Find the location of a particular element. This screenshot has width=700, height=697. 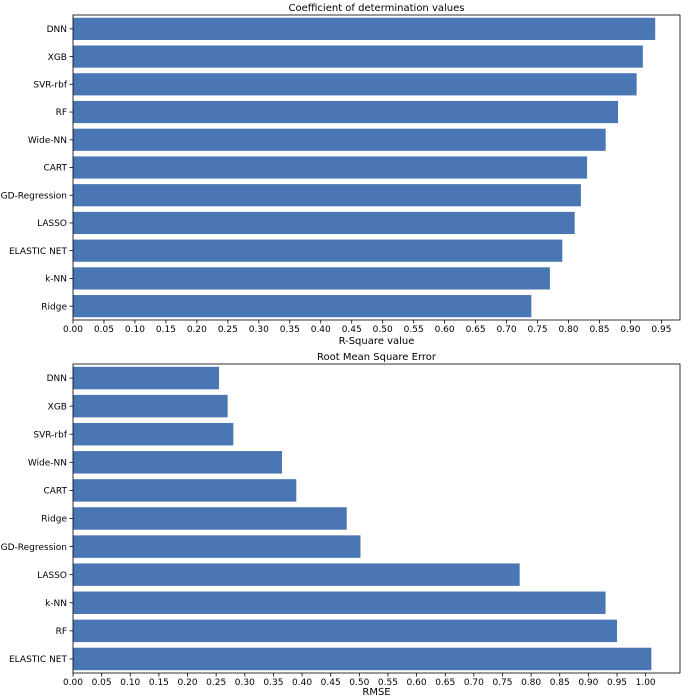

x-axis-label: R-Square value is located at coordinates (377, 341).